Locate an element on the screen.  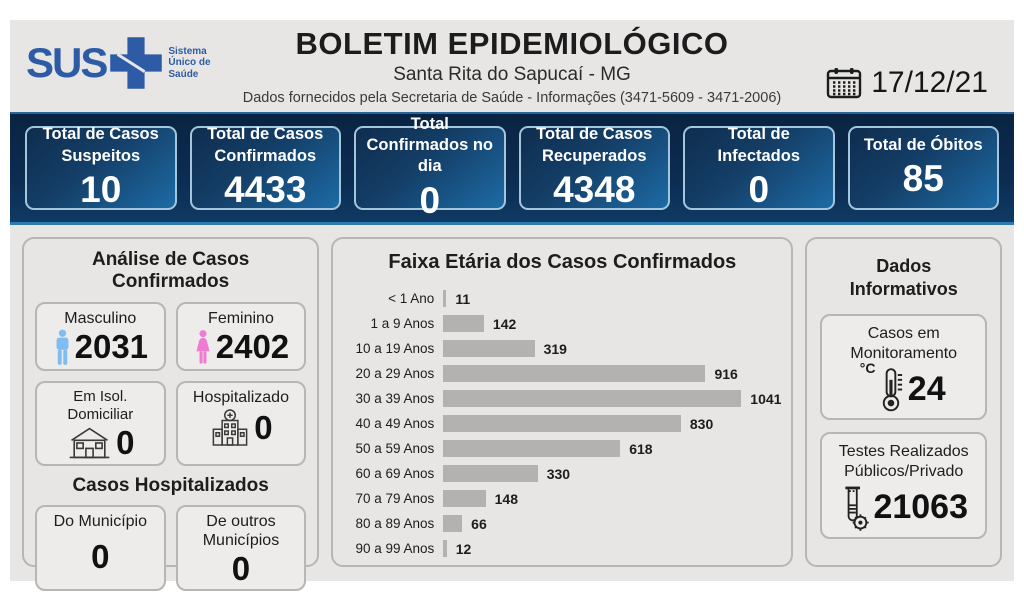
stat-card-infectados: Total de Infectados 0 is located at coordinates (759, 168).